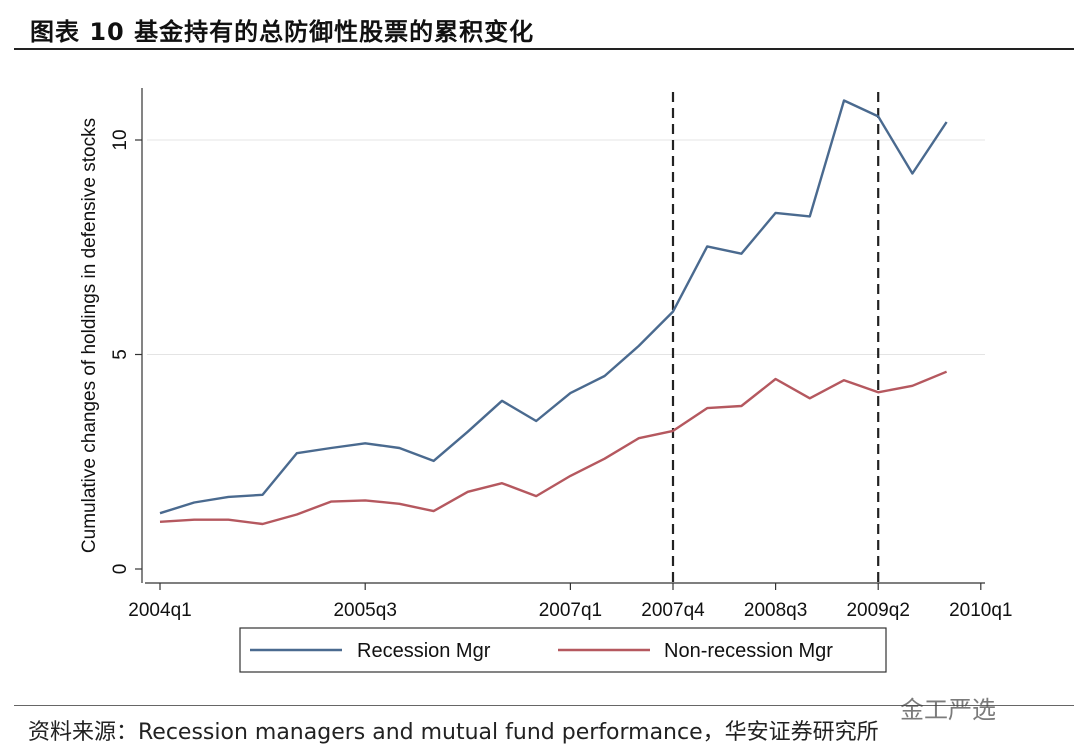 The width and height of the screenshot is (1080, 754). Describe the element at coordinates (948, 710) in the screenshot. I see `watermark-text: 金工严选` at that location.